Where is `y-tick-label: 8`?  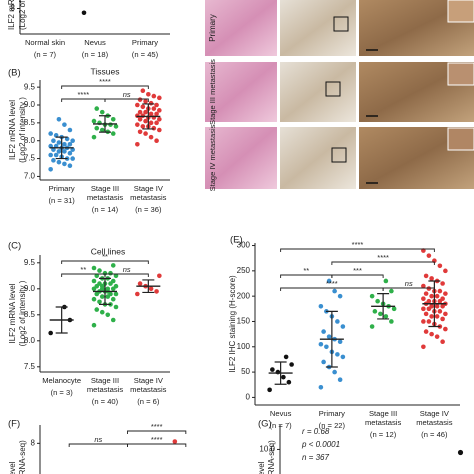
y-tick-label: 8 is located at coordinates (13, 8).